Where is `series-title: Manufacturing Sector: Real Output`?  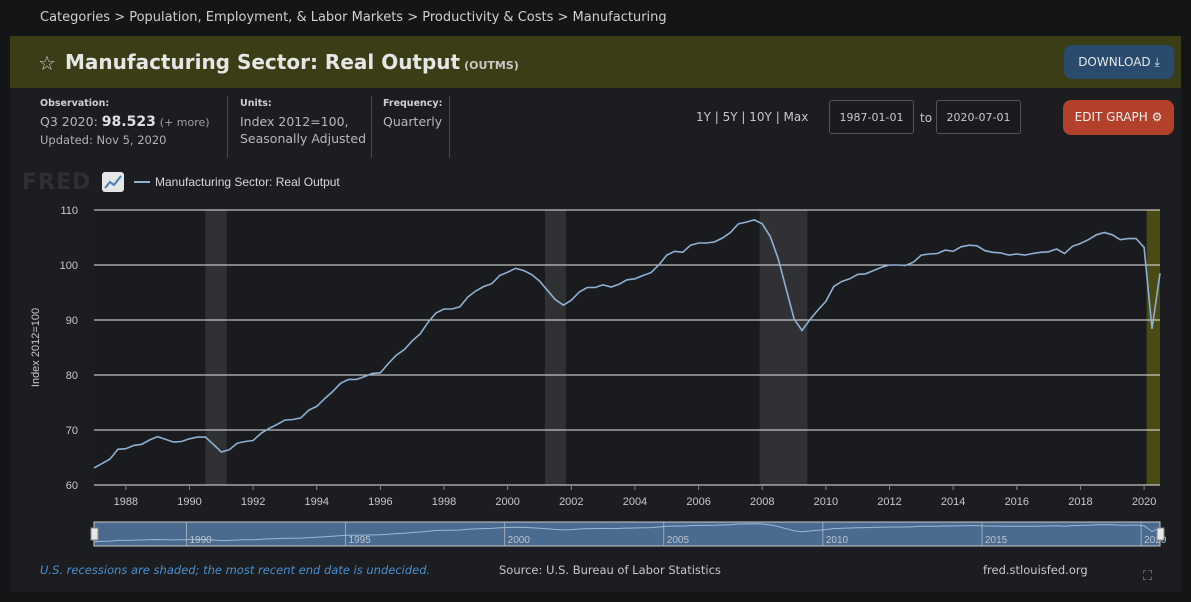
series-title: Manufacturing Sector: Real Output is located at coordinates (263, 62).